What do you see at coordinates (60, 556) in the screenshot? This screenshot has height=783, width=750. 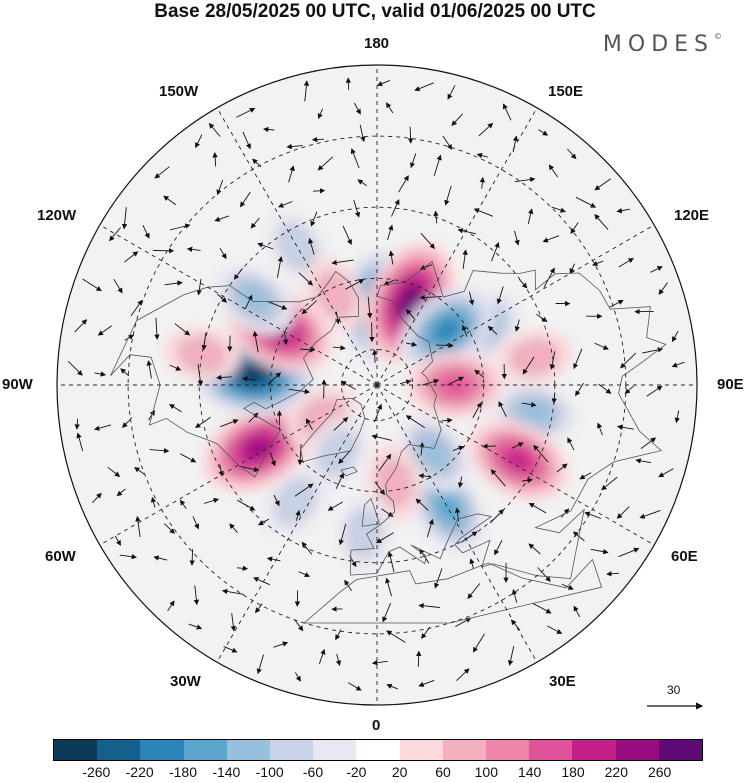 I see `lon-label-60w: 60W` at bounding box center [60, 556].